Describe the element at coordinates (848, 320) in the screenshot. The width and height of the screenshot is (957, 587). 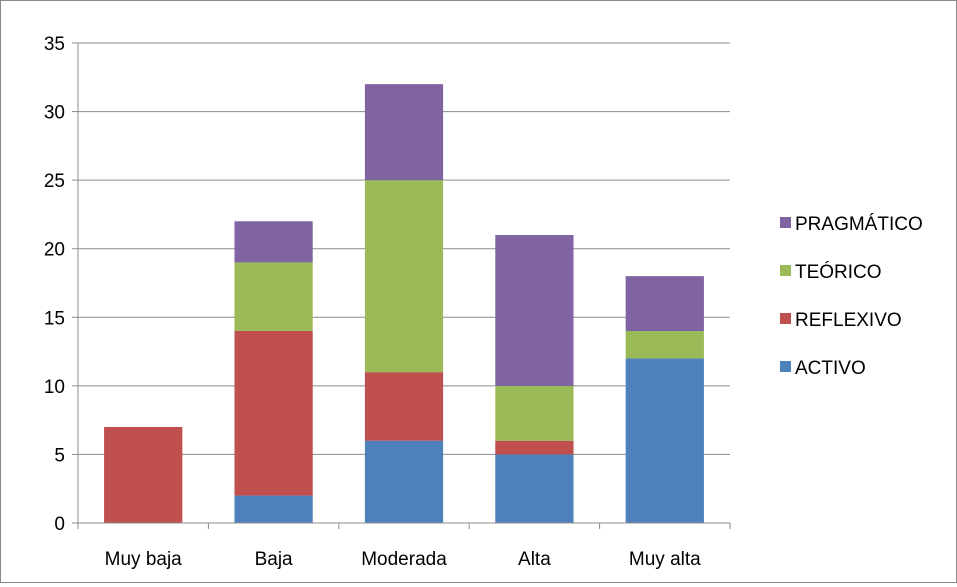
I see `legend-label-reflexivo: REFLEXIVO` at that location.